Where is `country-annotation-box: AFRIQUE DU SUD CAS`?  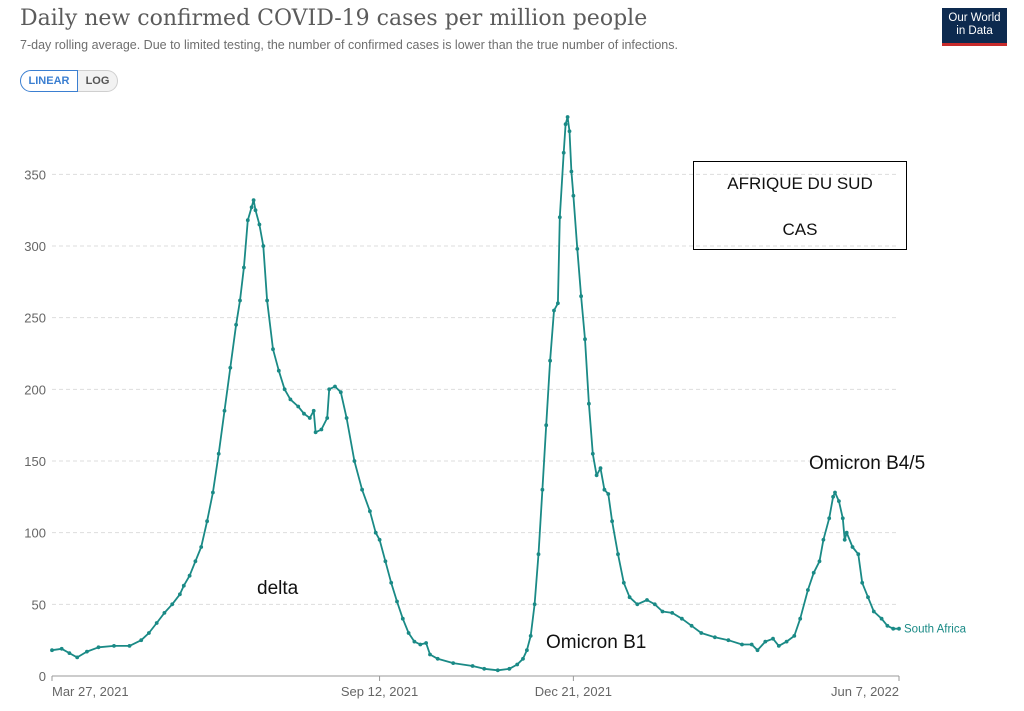 country-annotation-box: AFRIQUE DU SUD CAS is located at coordinates (800, 205).